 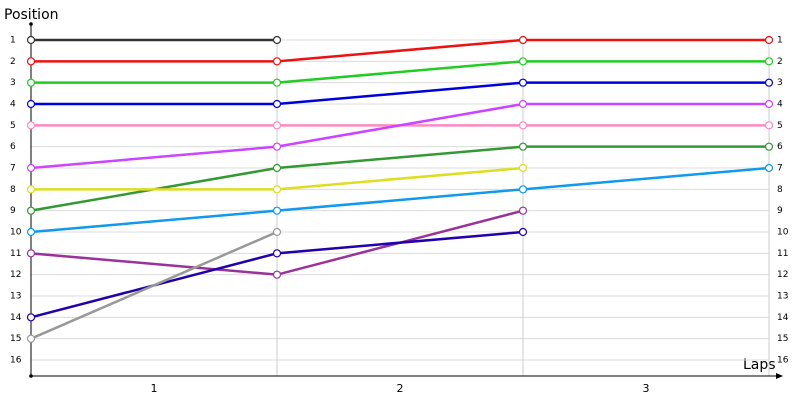 I want to click on y-tick-label: 9, so click(x=13, y=211).